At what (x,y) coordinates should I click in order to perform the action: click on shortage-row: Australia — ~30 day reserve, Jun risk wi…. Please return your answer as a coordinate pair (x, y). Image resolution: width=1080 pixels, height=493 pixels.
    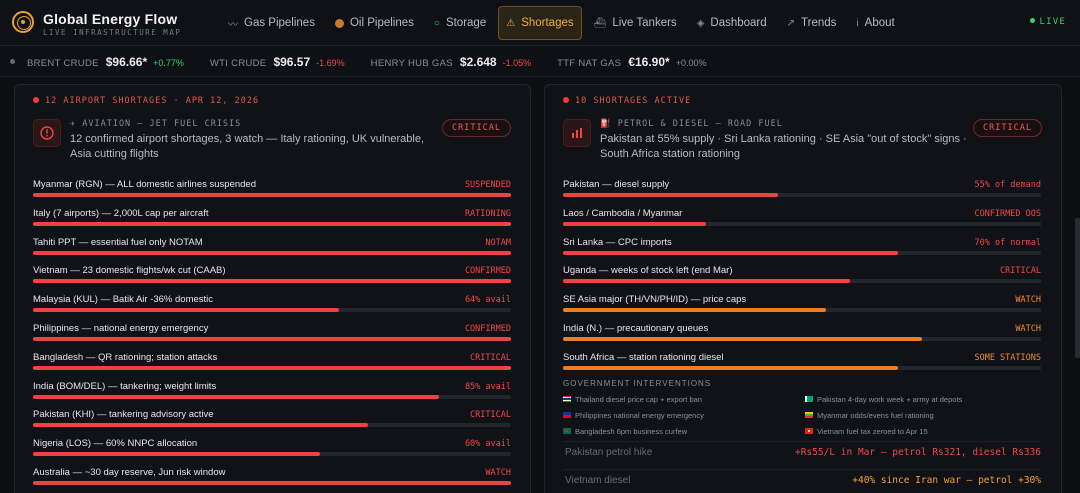
    Looking at the image, I should click on (272, 480).